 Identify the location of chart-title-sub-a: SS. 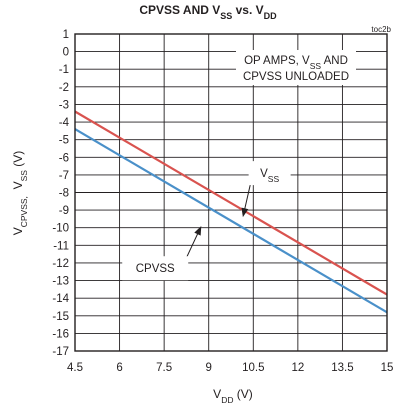
(226, 16).